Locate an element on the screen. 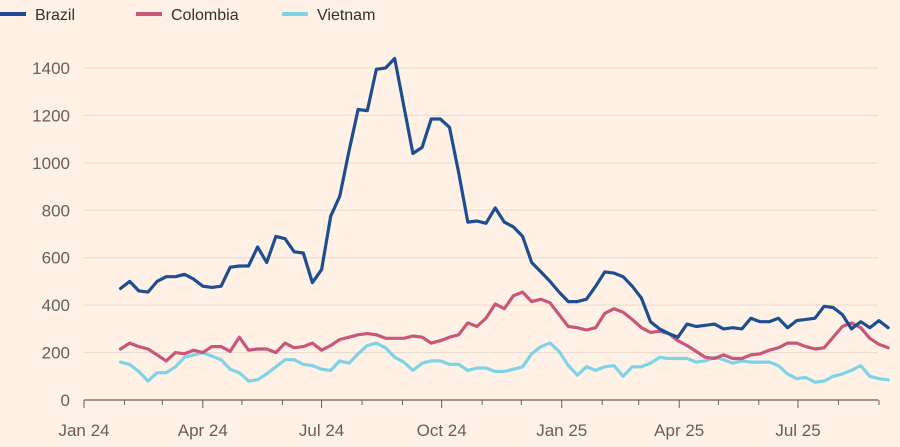 The height and width of the screenshot is (447, 900). legend-label-brazil: Brazil is located at coordinates (55, 15).